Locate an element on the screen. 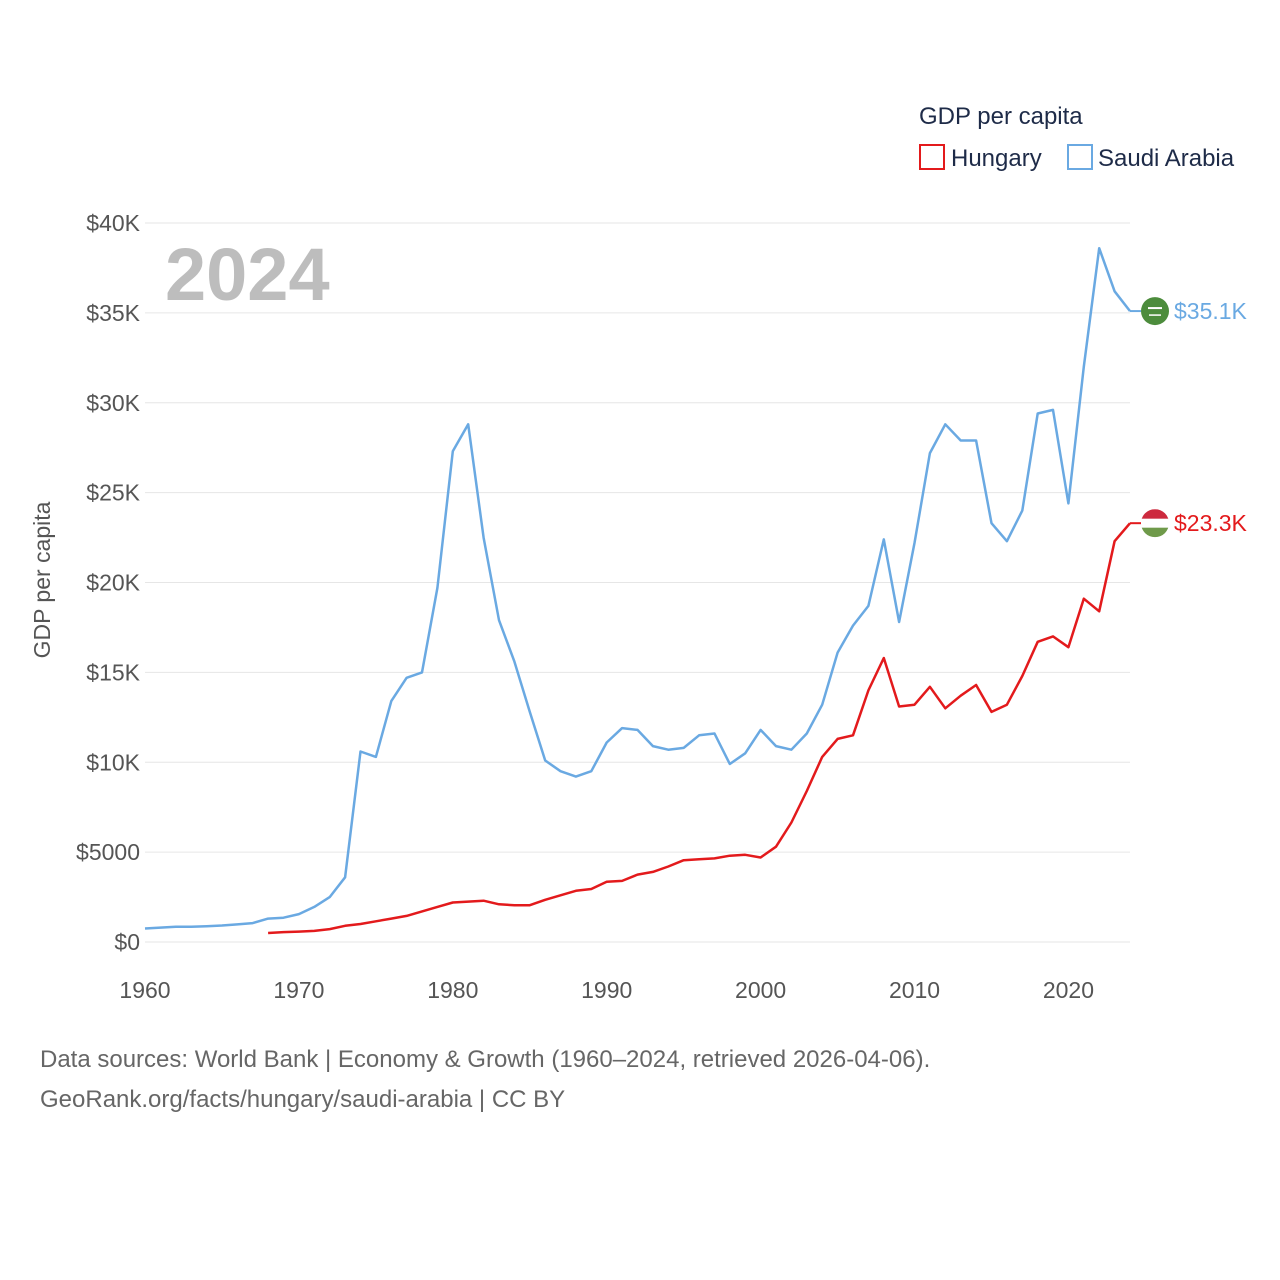  legend-item-saudi-arabia: Saudi Arabia is located at coordinates (1151, 158).